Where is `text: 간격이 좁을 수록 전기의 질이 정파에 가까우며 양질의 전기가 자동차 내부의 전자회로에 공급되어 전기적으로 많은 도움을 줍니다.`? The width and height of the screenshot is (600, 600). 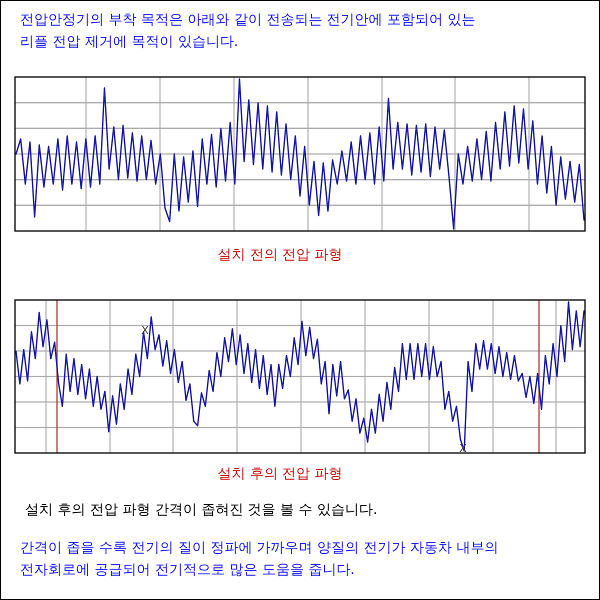 text: 간격이 좁을 수록 전기의 질이 정파에 가까우며 양질의 전기가 자동차 내부의 전자회로에 공급되어 전기적으로 많은 도움을 줍니다. is located at coordinates (259, 559).